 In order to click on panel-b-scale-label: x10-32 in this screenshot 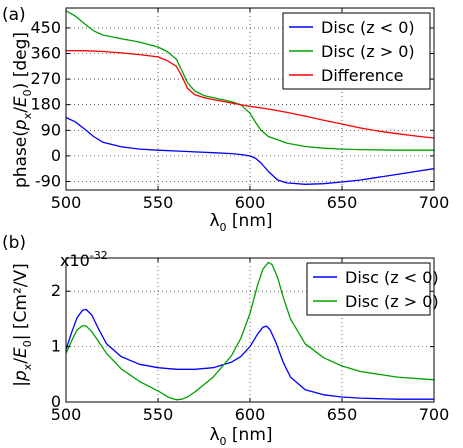, I will do `click(84, 259)`.